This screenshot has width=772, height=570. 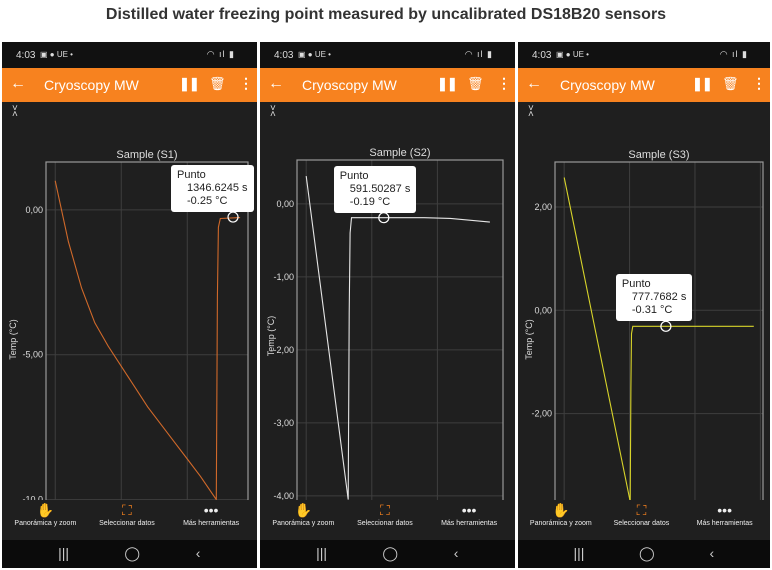 I want to click on data-point-tooltip: Punto 777.7682 s -0.31 °C, so click(x=654, y=298).